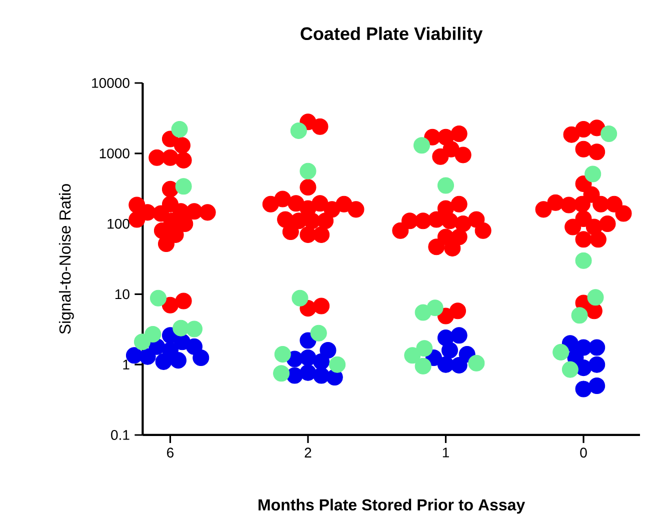 The image size is (670, 531). I want to click on y-tick-label: 100, so click(119, 223).